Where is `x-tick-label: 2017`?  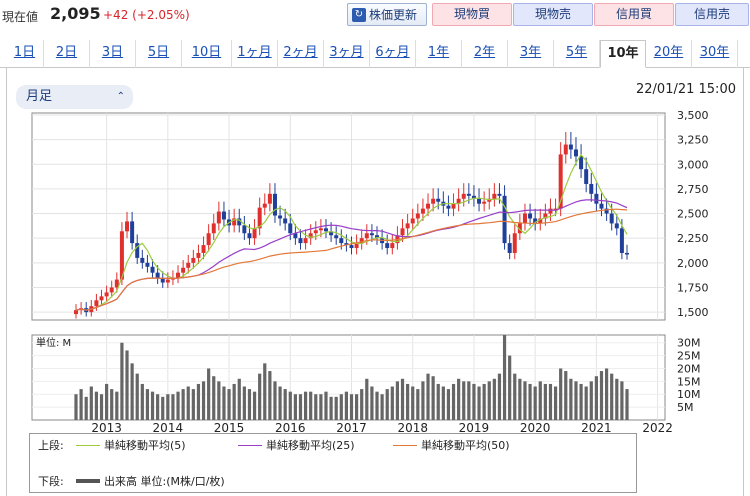 x-tick-label: 2017 is located at coordinates (351, 428).